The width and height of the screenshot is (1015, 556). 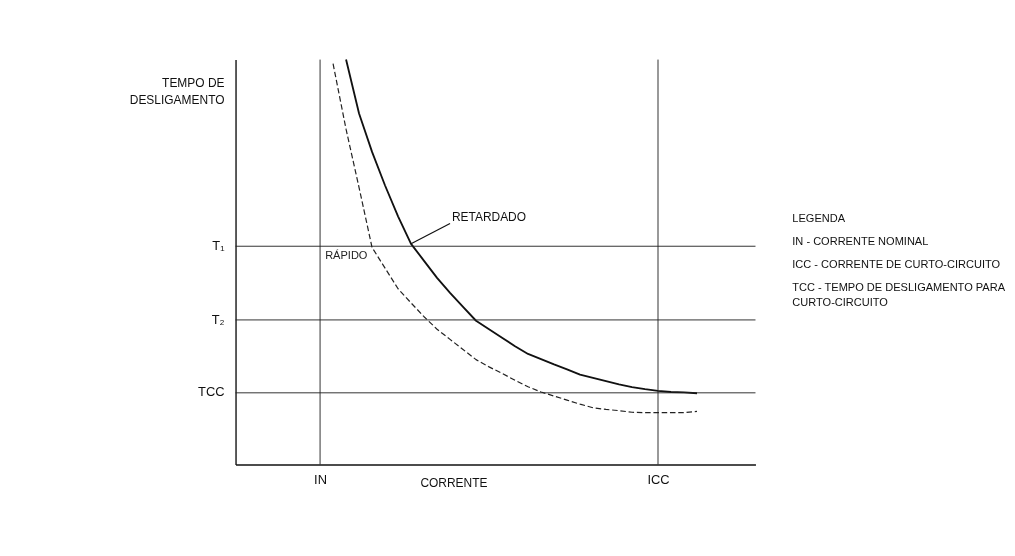 I want to click on ref-line-label: T₂, so click(x=218, y=319).